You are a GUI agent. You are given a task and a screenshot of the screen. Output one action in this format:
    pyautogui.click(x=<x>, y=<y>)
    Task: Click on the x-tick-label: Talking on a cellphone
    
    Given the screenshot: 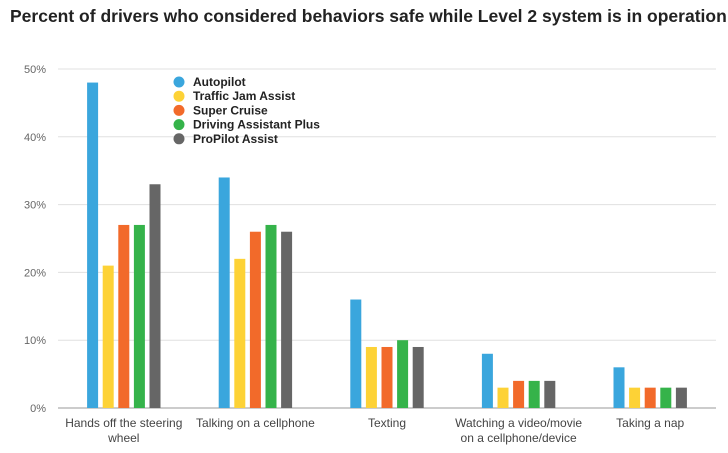 What is the action you would take?
    pyautogui.click(x=255, y=423)
    